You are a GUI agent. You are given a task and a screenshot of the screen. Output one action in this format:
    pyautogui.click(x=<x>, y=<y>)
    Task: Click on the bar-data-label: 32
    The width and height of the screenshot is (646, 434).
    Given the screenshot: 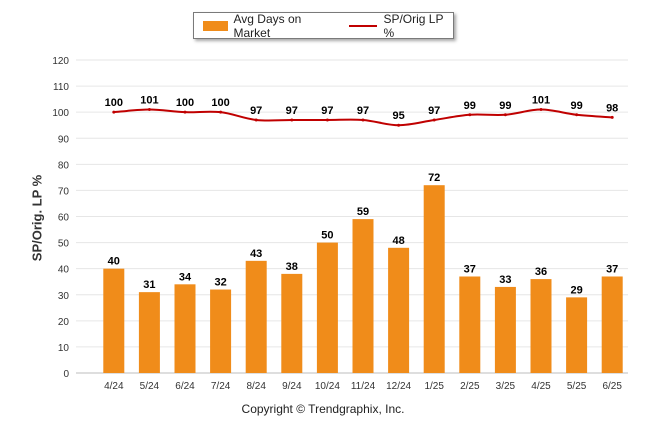 What is the action you would take?
    pyautogui.click(x=220, y=283)
    